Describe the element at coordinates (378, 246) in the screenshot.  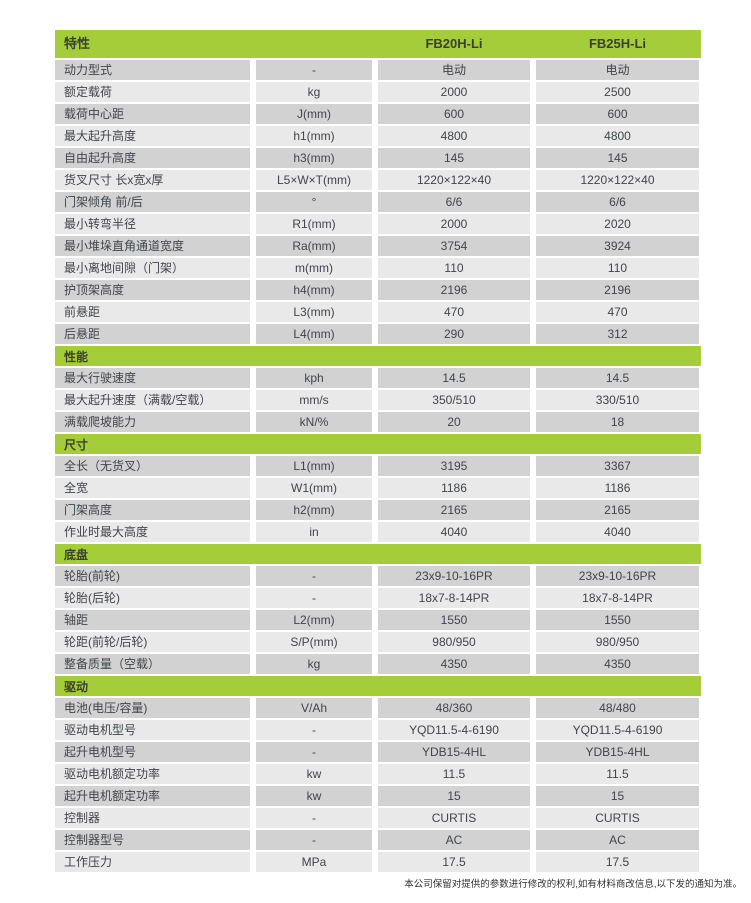
I see `table-row: 最小堆垛直角通道宽度 Ra(mm) 3754 3924` at that location.